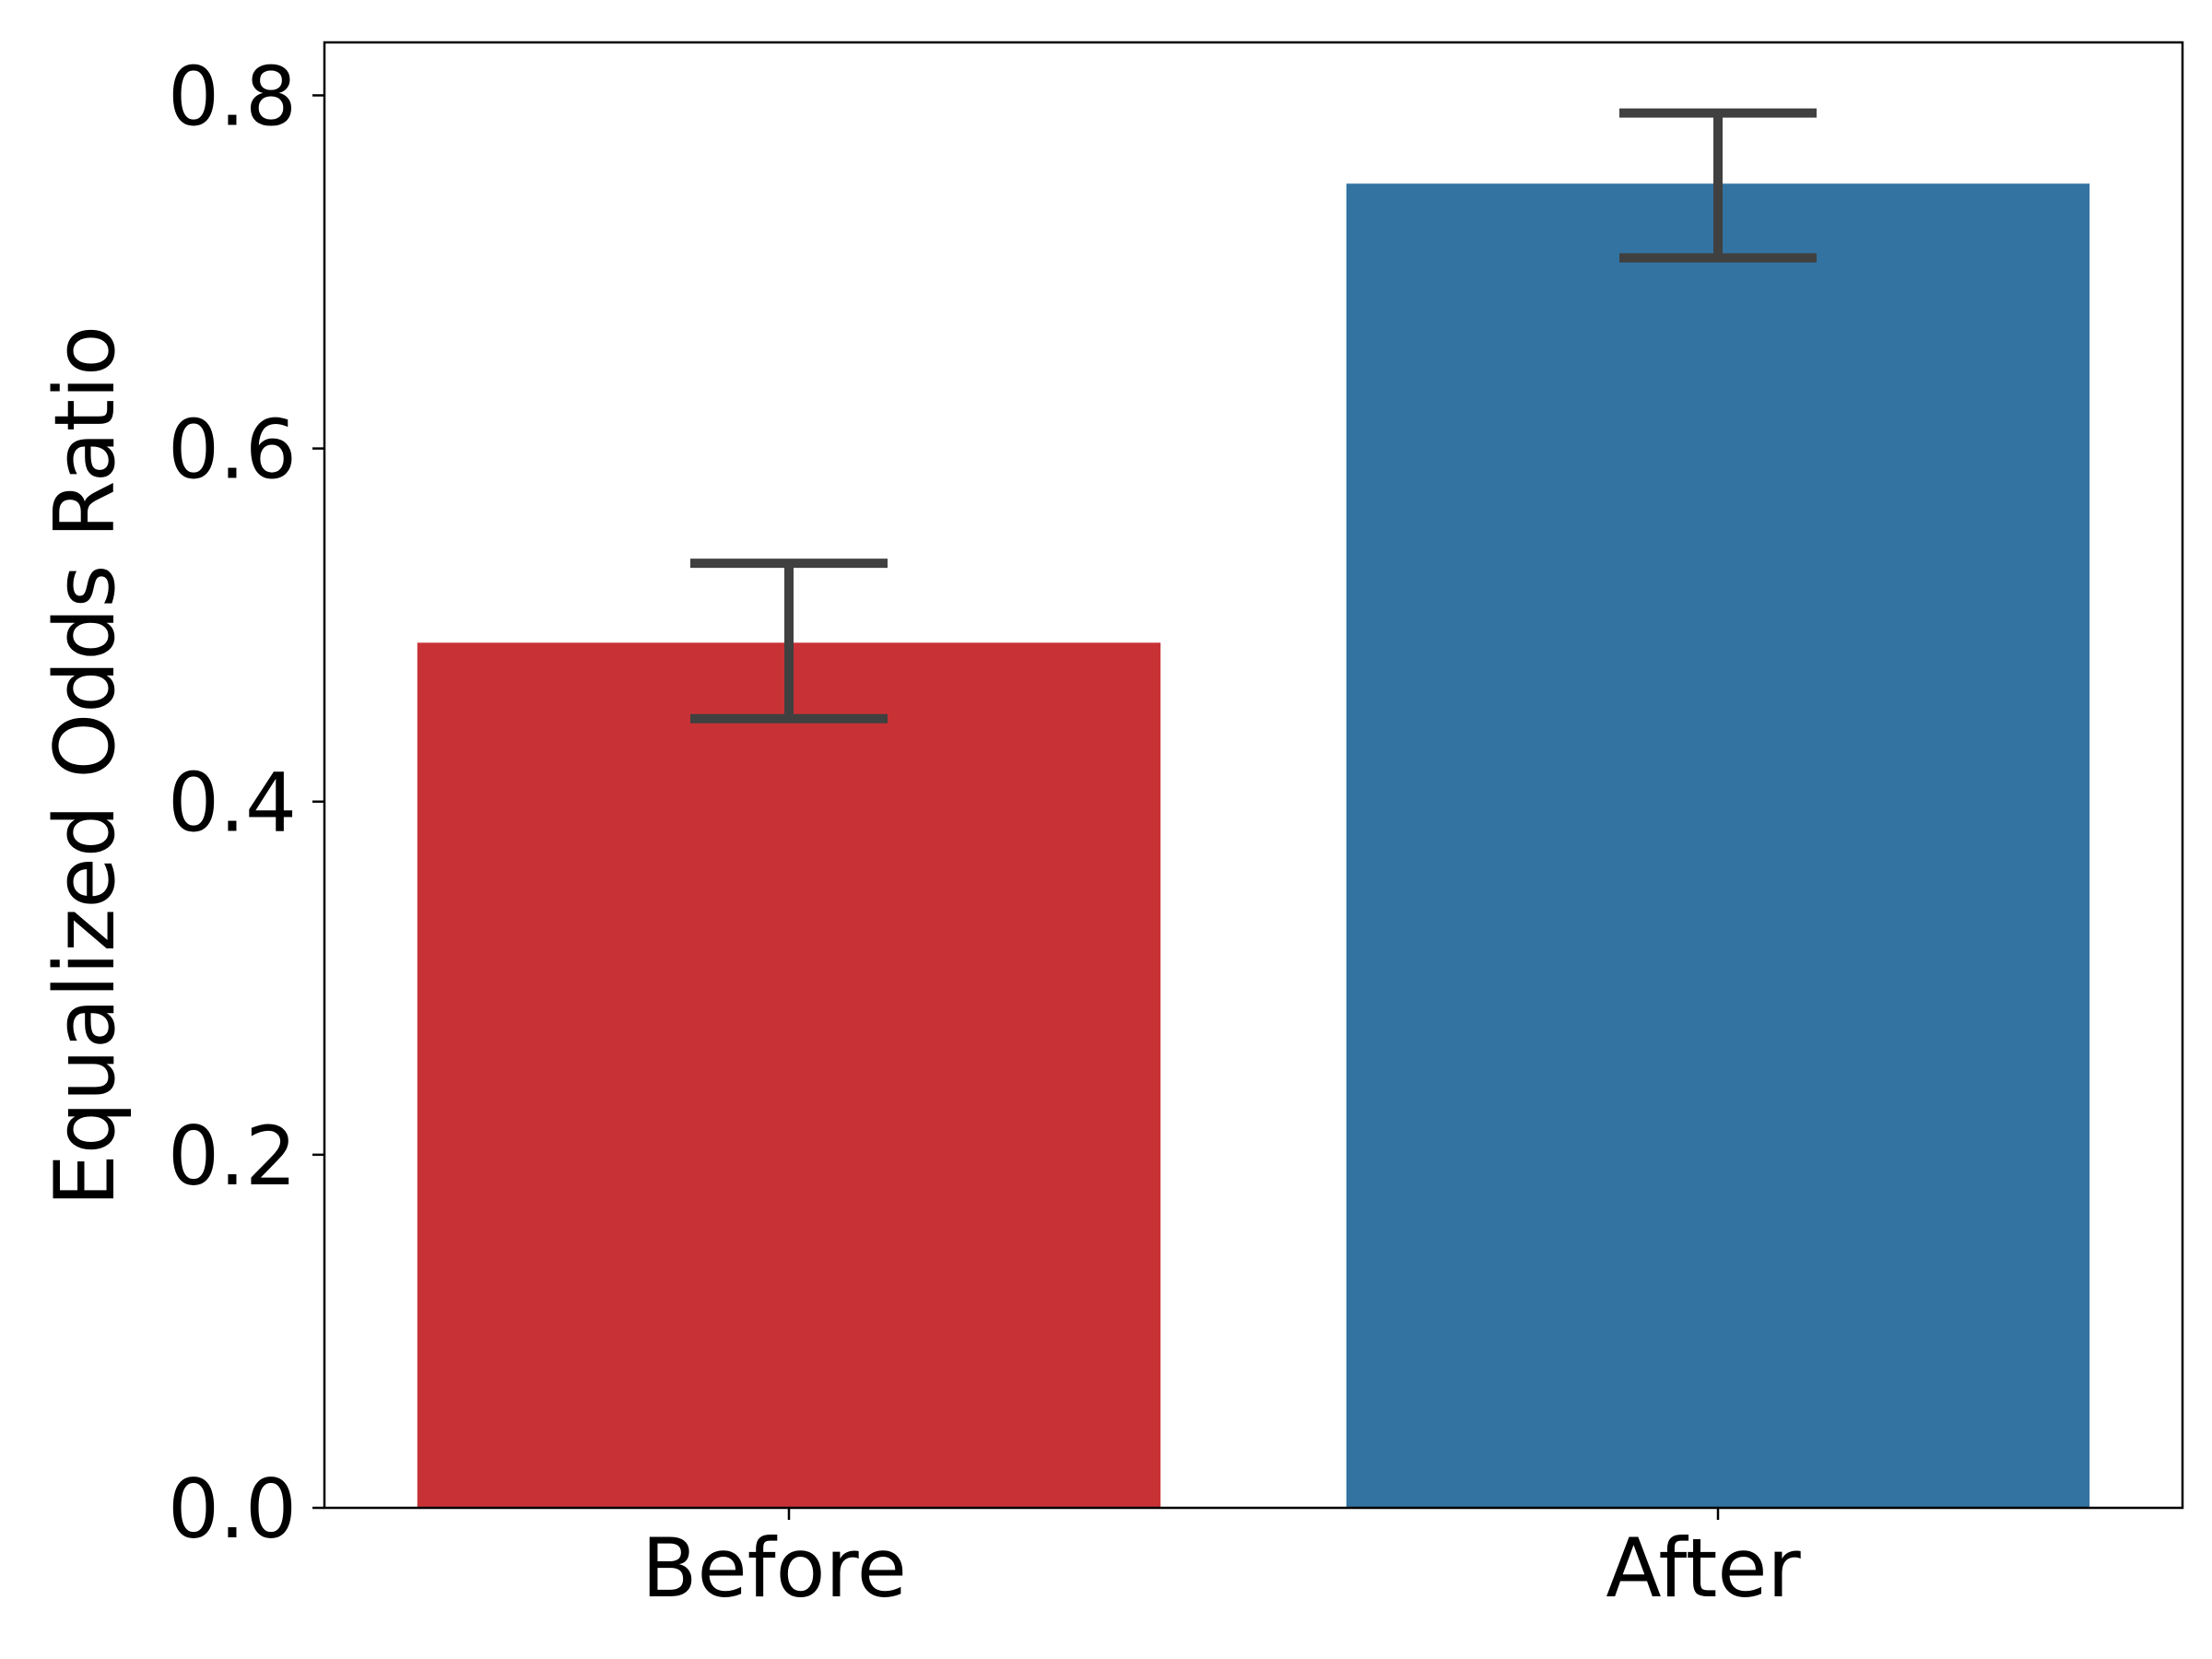  I want to click on x-tick-label-after: After, so click(1703, 1568).